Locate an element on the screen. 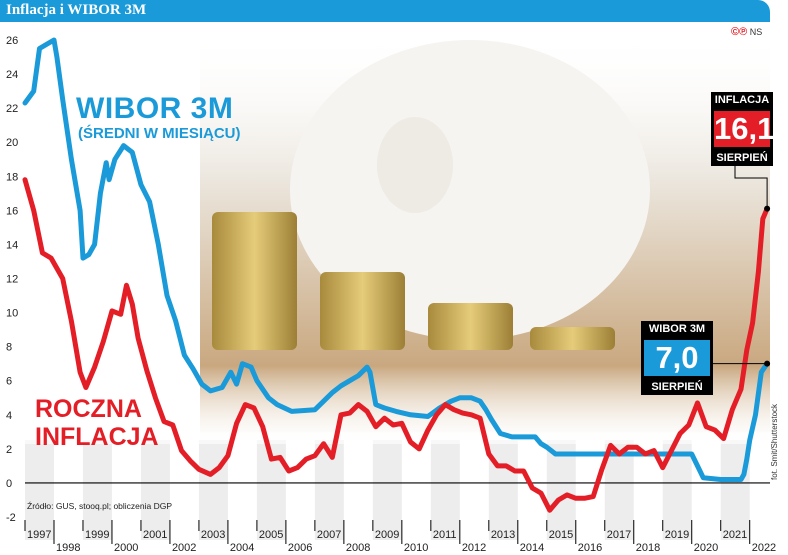 This screenshot has height=555, width=788. y-tick-label: 10 is located at coordinates (12, 314).